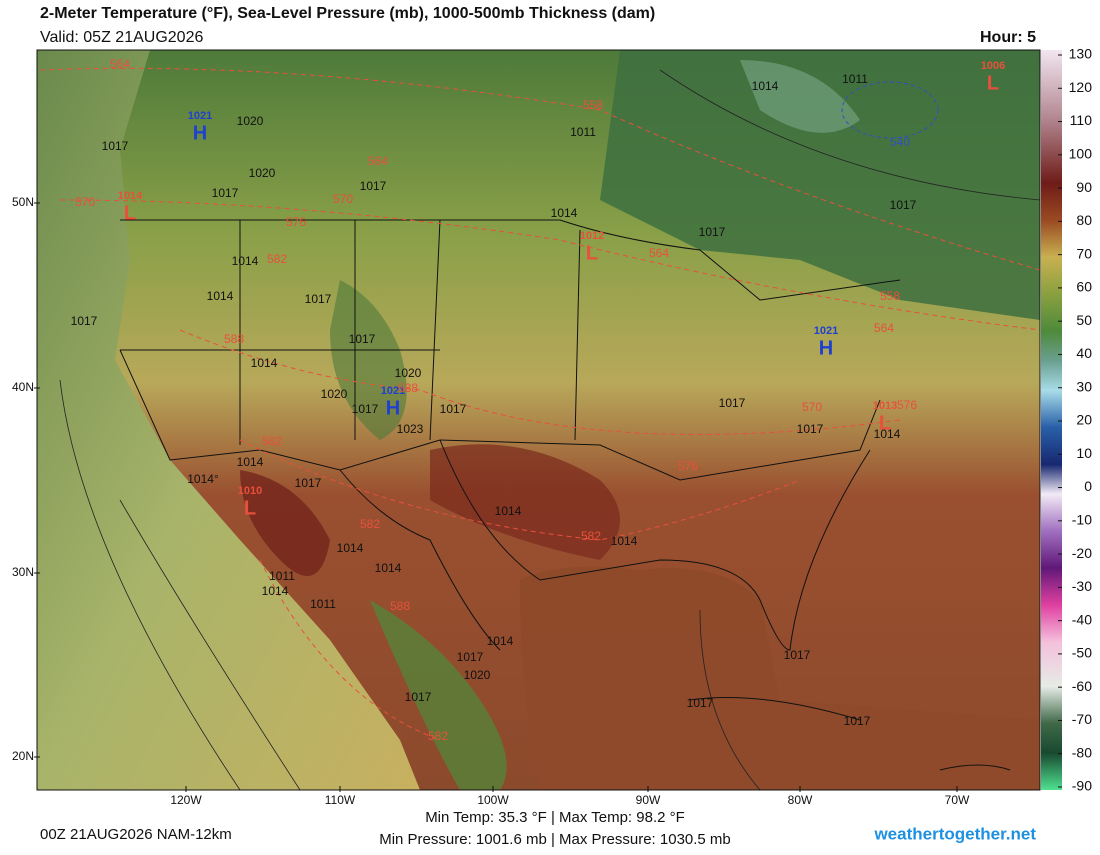  What do you see at coordinates (23, 387) in the screenshot?
I see `latitude-label: 40N` at bounding box center [23, 387].